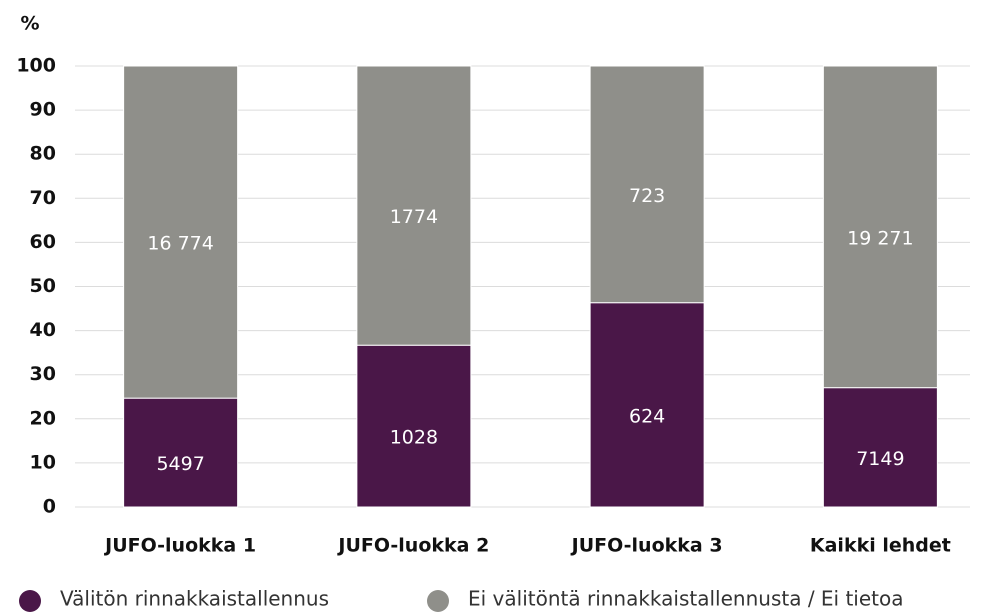 The image size is (987, 612). What do you see at coordinates (43, 418) in the screenshot?
I see `y-tick-label: 20` at bounding box center [43, 418].